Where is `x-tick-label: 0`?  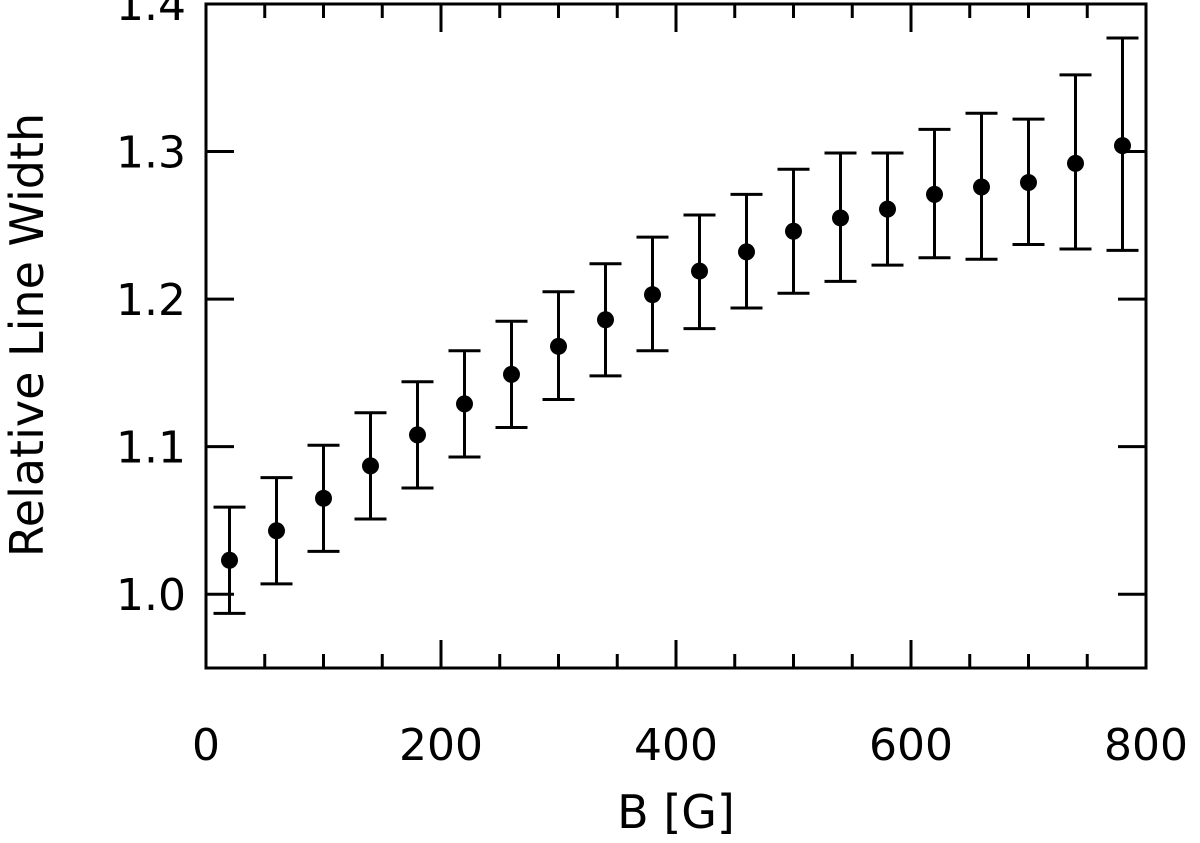
x-tick-label: 0 is located at coordinates (206, 745).